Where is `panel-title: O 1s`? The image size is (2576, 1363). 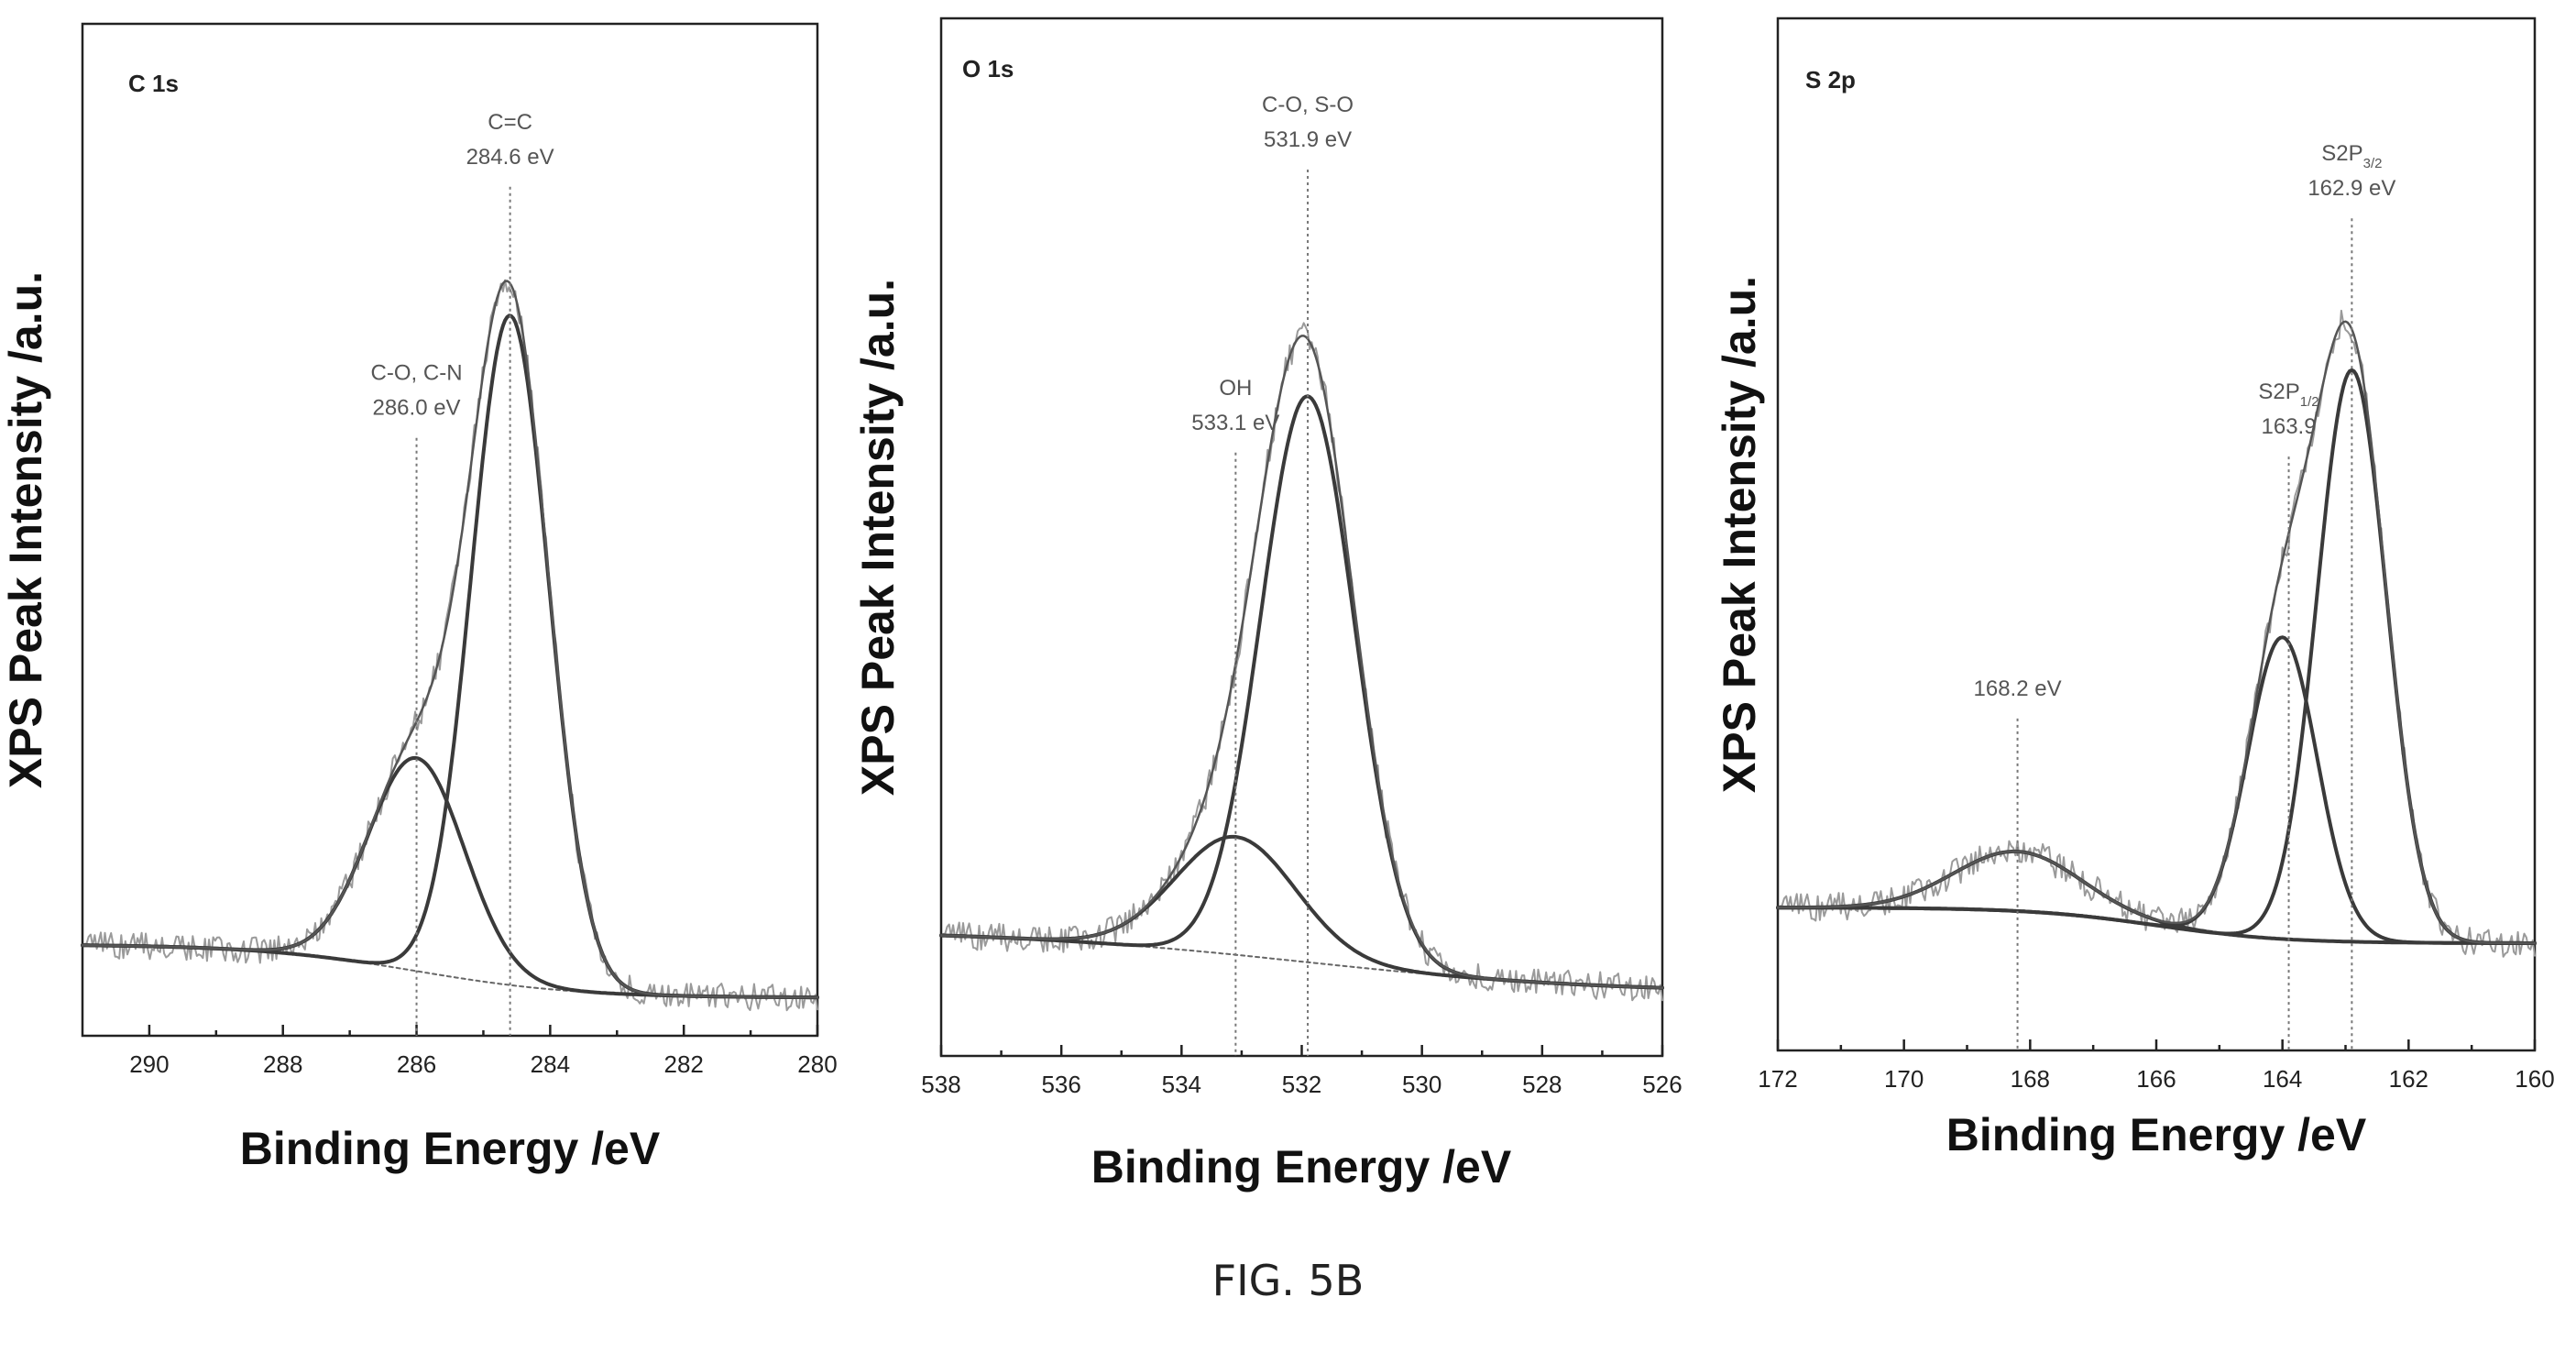 panel-title: O 1s is located at coordinates (988, 68).